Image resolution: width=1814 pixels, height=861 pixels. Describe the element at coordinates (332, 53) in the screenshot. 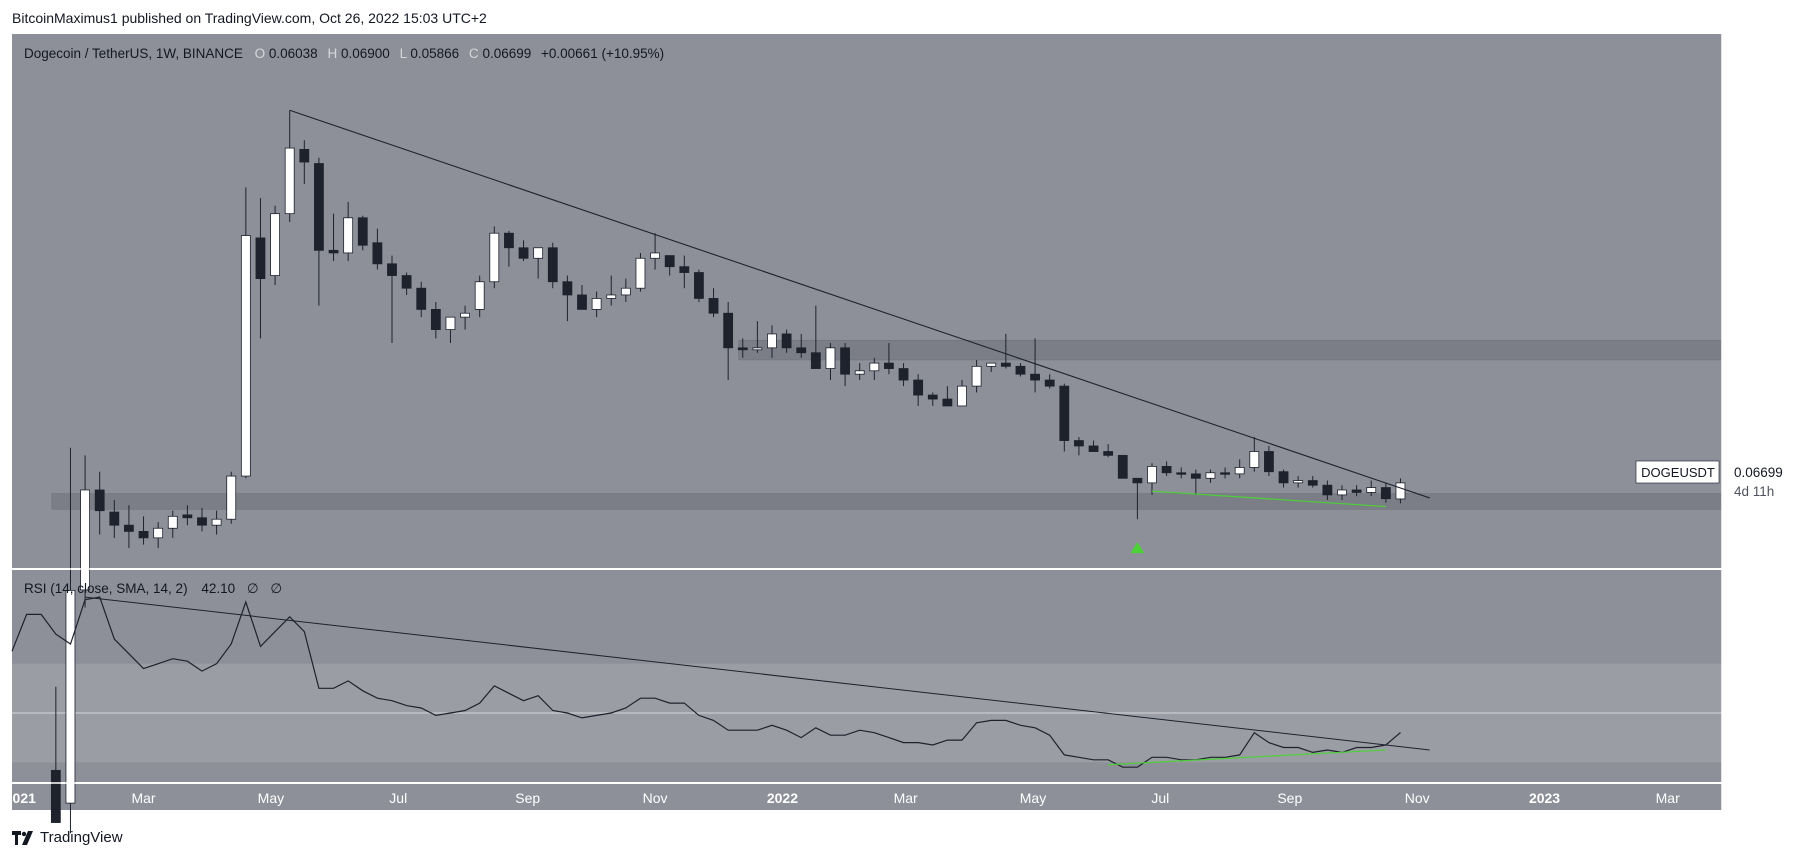

I see `high-label: H` at that location.